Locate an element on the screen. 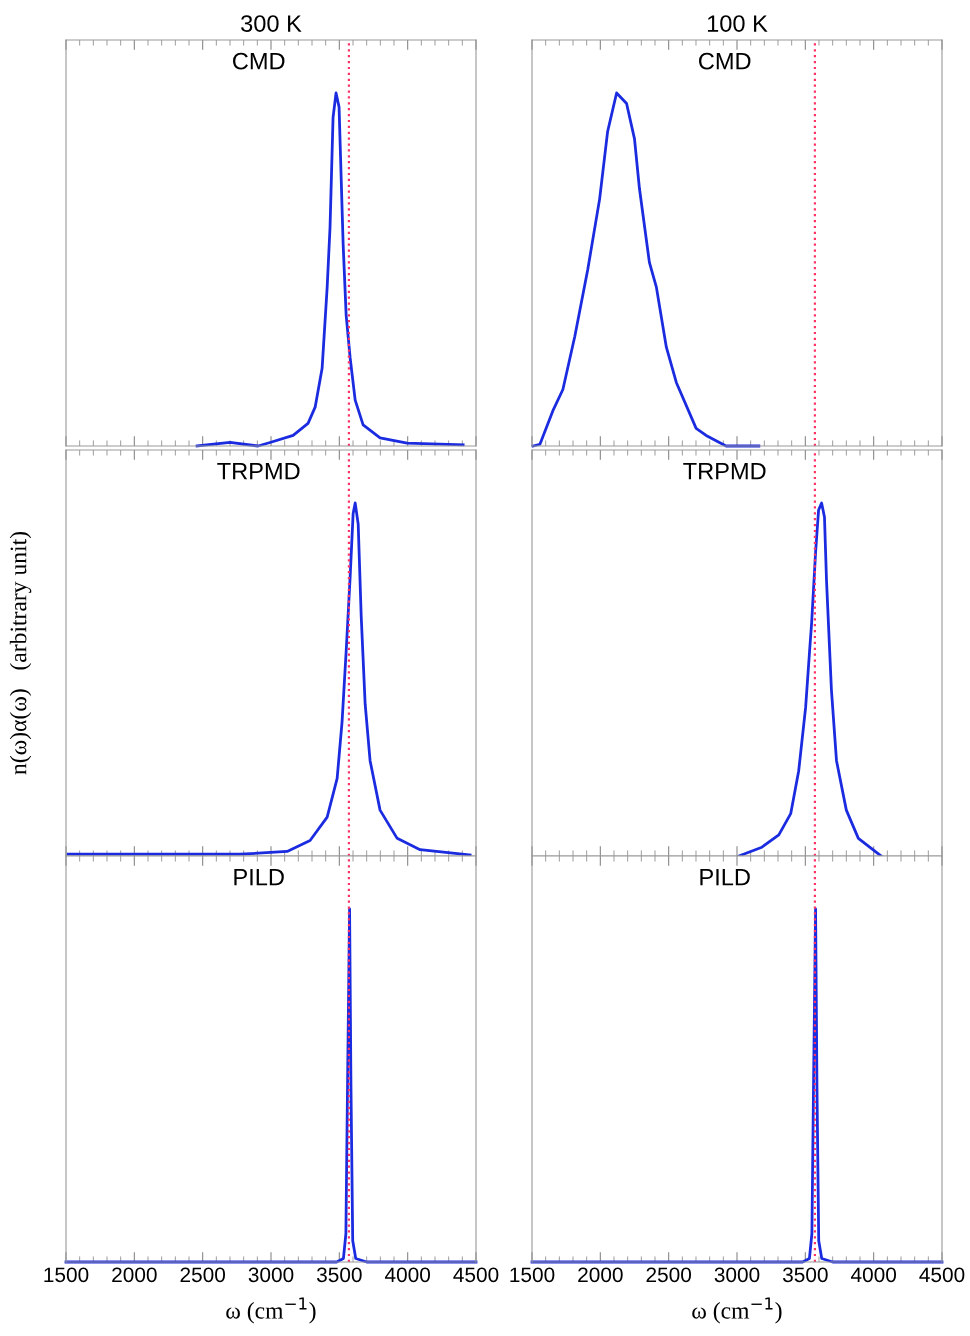  chart-title: 300 K is located at coordinates (271, 23).